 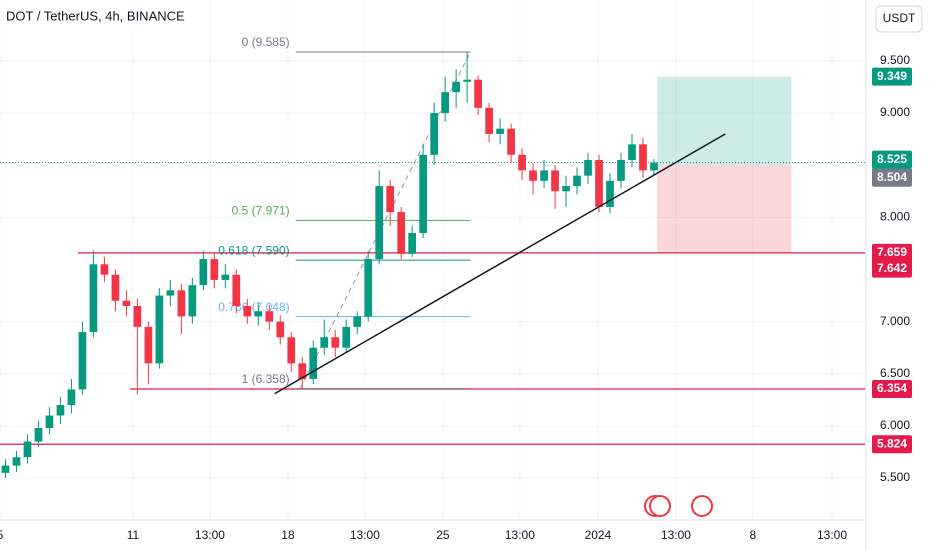 I want to click on y-tick-label: 9.000, so click(x=895, y=112).